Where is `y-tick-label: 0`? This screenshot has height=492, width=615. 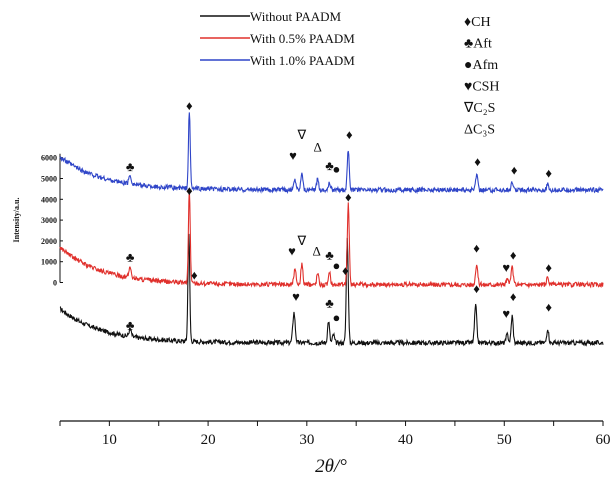 y-tick-label: 0 is located at coordinates (55, 283).